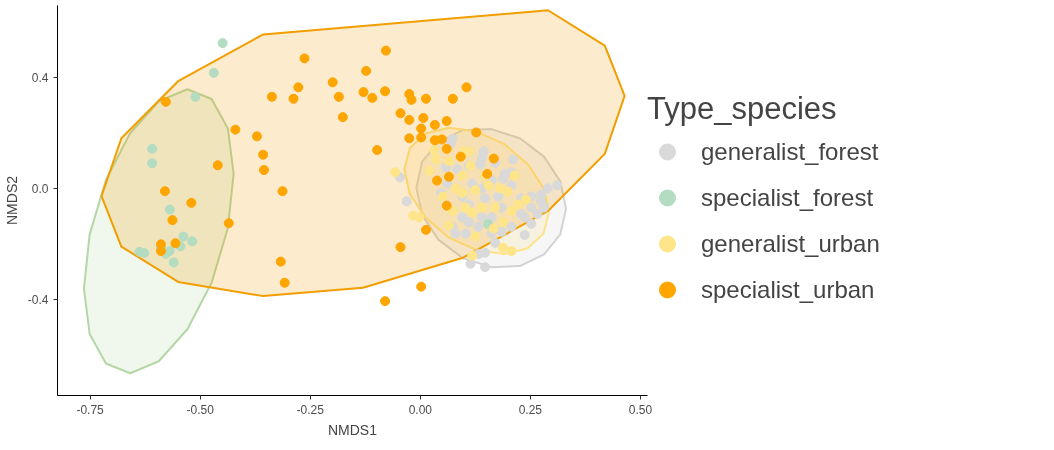 This screenshot has width=1054, height=450. Describe the element at coordinates (310, 409) in the screenshot. I see `x-tick-label: -0.25` at that location.